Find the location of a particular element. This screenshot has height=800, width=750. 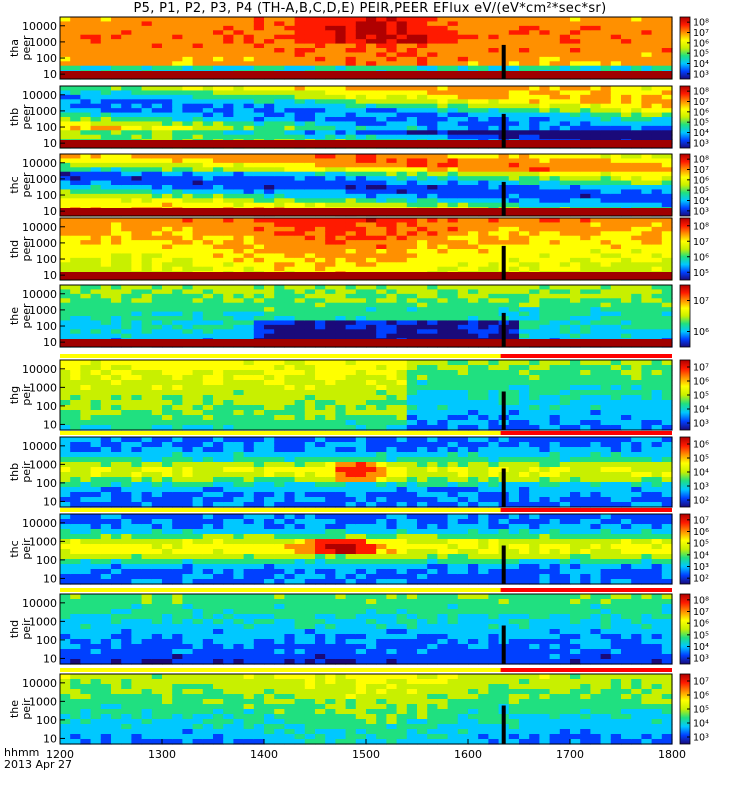

x-tick-label: 1200 is located at coordinates (60, 754).